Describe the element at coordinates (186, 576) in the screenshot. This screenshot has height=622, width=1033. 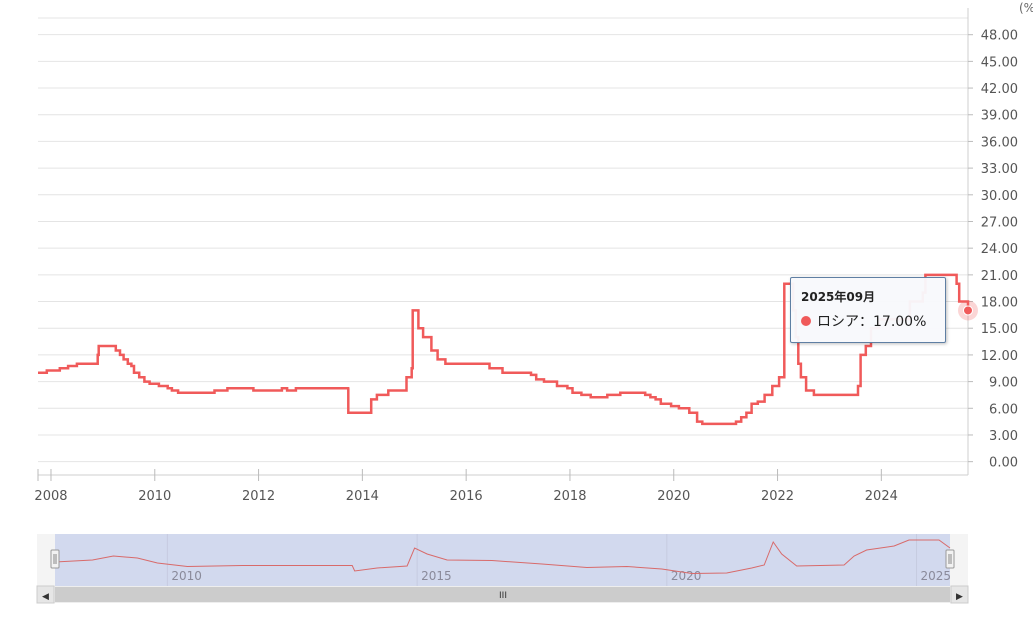
I see `navigator-label: 2010` at that location.